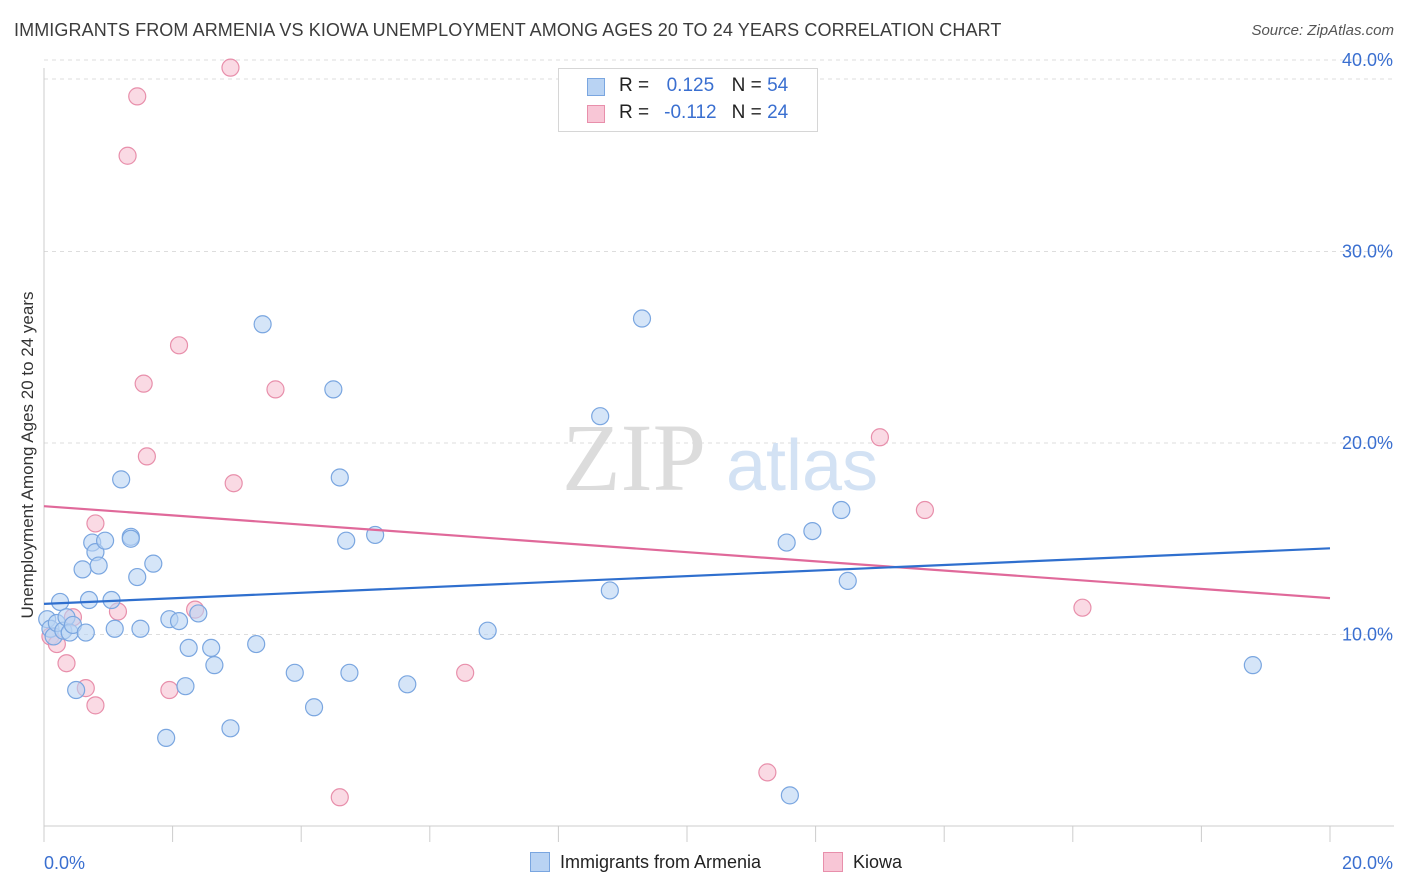 The height and width of the screenshot is (892, 1406). Describe the element at coordinates (634, 457) in the screenshot. I see `watermark-zip: ZIP` at that location.